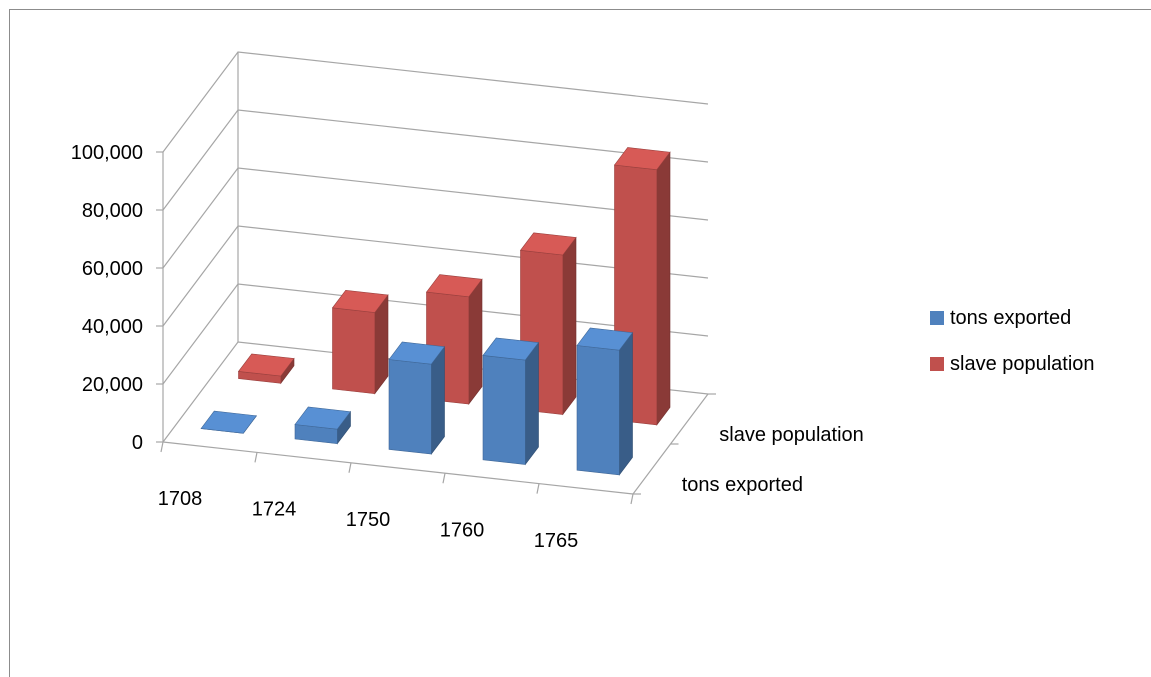  I want to click on x-tick-labels: 1708 1724 1750 1760 1765, so click(396, 496).